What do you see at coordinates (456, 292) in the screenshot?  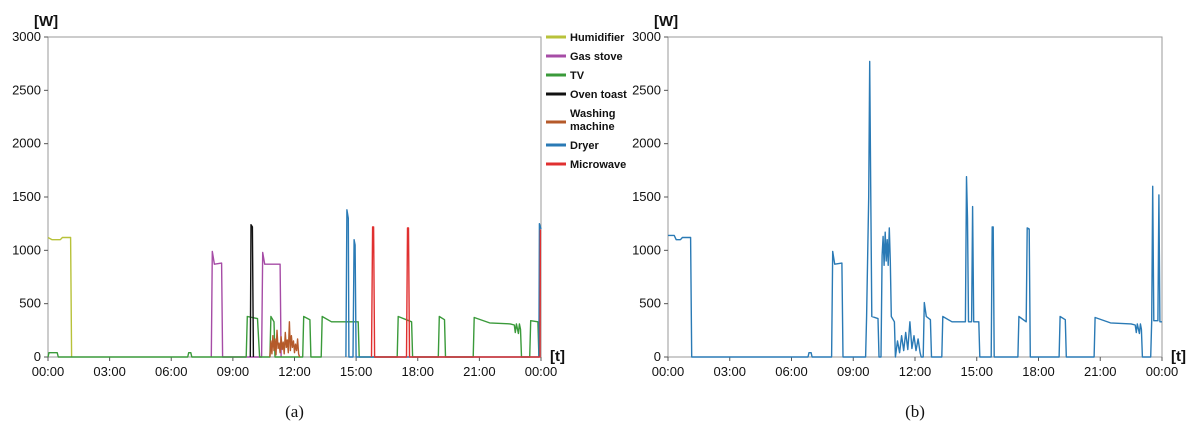 I see `series-line-microwave` at bounding box center [456, 292].